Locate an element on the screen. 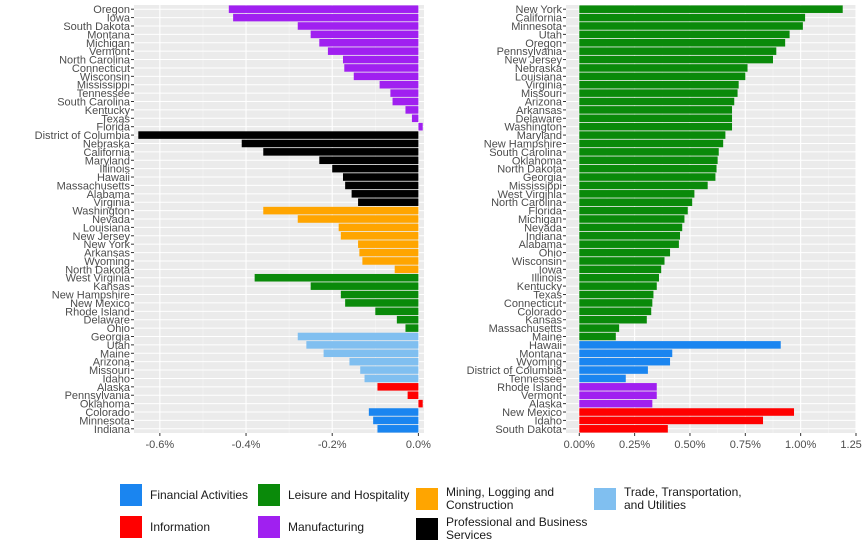 The height and width of the screenshot is (546, 862). legend-item-professional-and-business-services: Professional and Business Services is located at coordinates (501, 529).